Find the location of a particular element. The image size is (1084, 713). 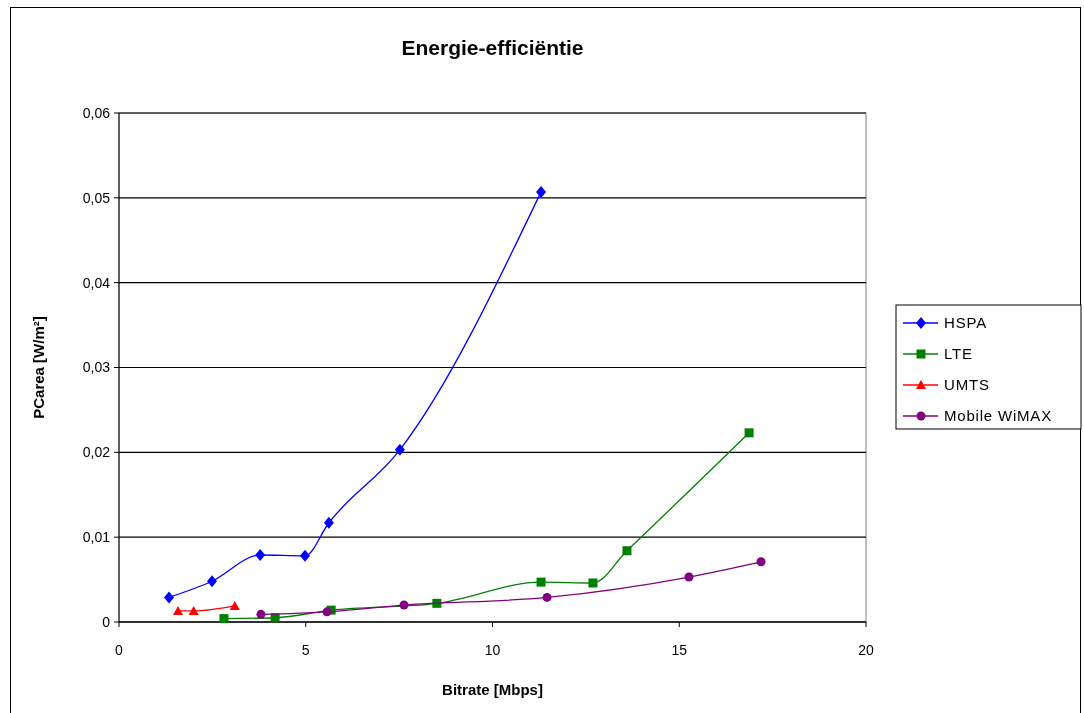

y-tick-label: 0,04 is located at coordinates (96, 282).